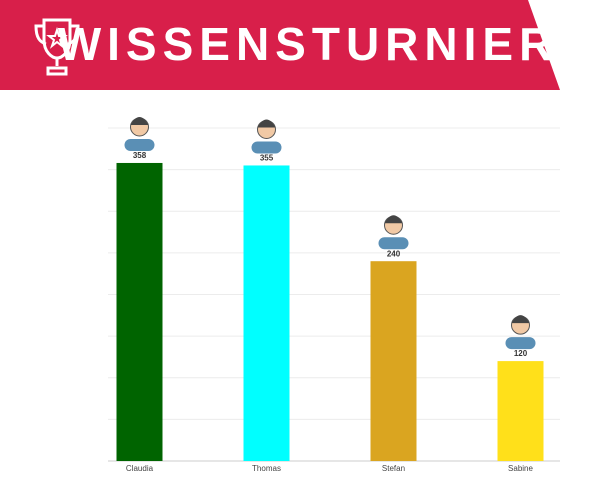  Describe the element at coordinates (520, 468) in the screenshot. I see `x-tick-label: Sabine` at that location.